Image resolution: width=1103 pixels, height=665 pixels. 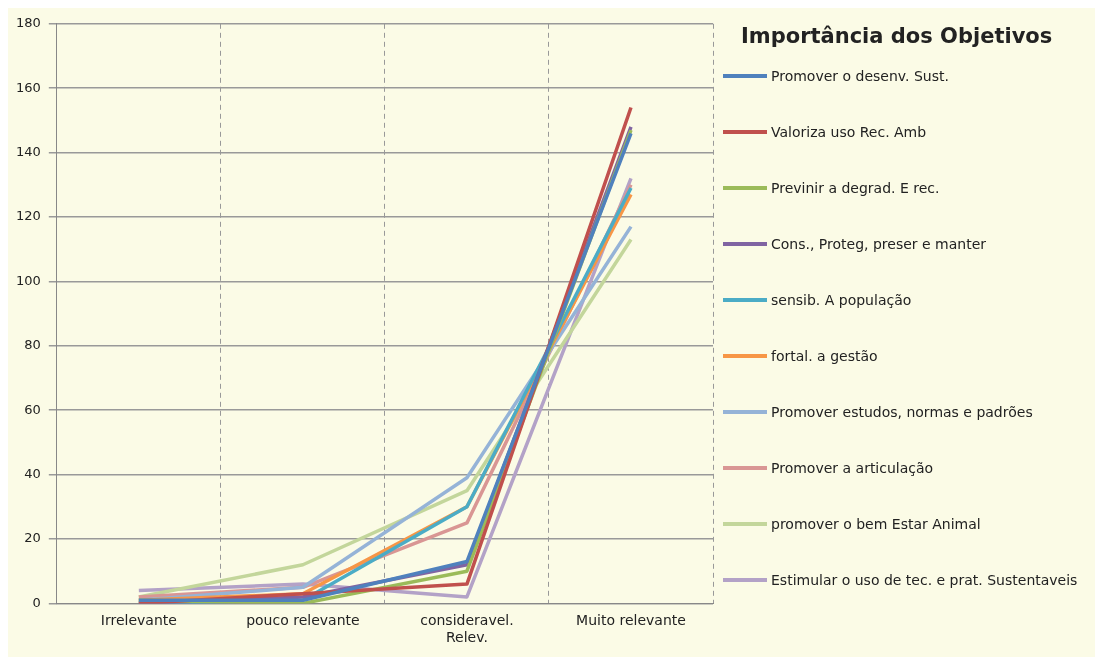 I want to click on legend-label: Promover estudos, normas e padrões, so click(x=902, y=412).